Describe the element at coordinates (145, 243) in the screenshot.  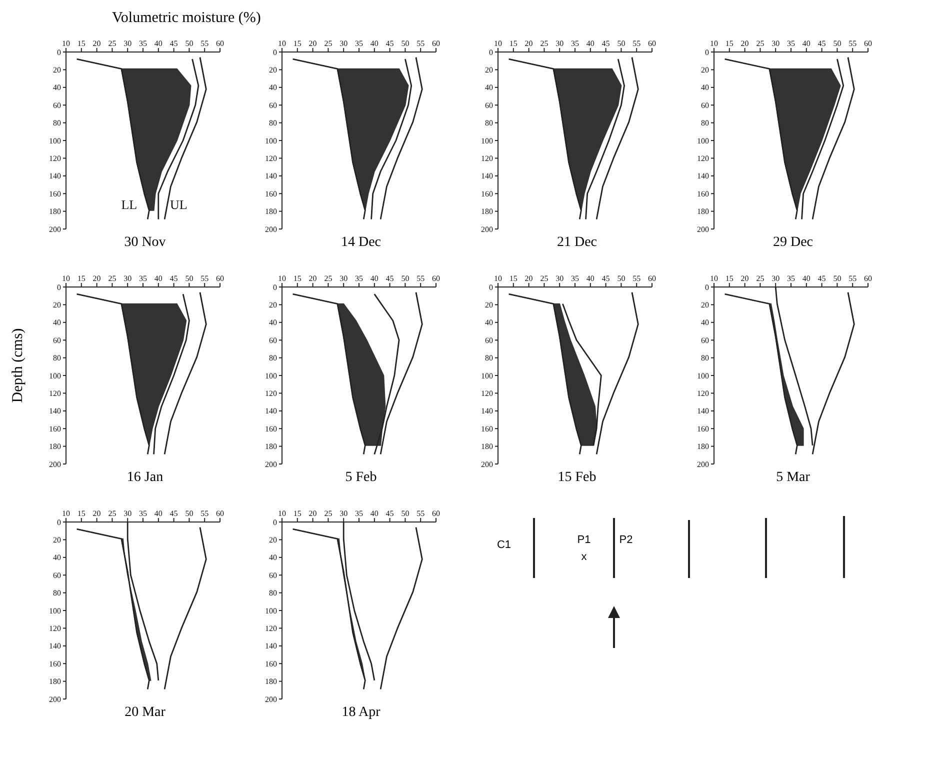
I see `text: 30 Nov` at that location.